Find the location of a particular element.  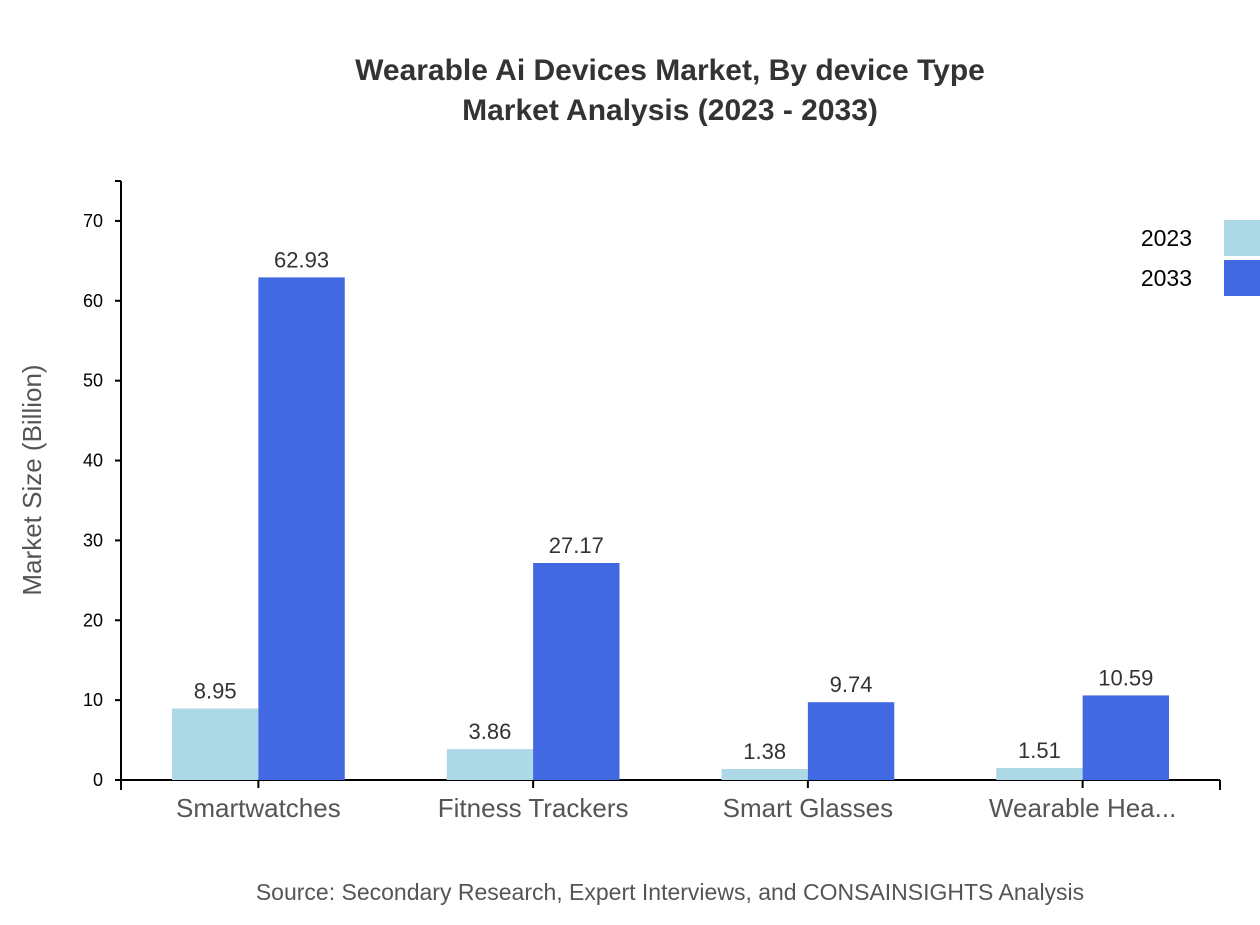

bar-value-label: 62.93 is located at coordinates (301, 259).